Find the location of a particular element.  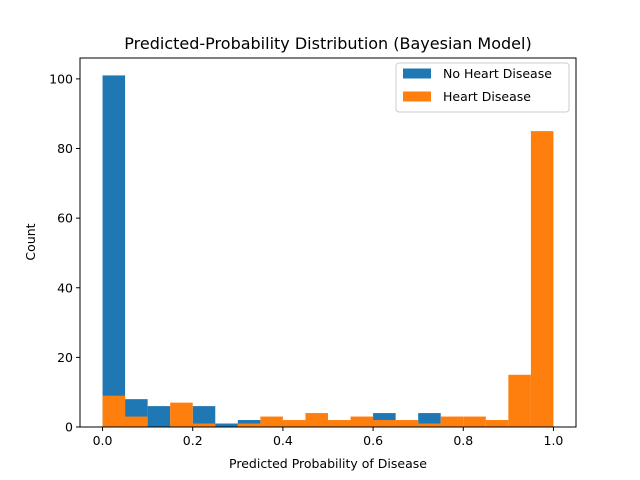

legend-swatch-no-heart-disease is located at coordinates (417, 73).